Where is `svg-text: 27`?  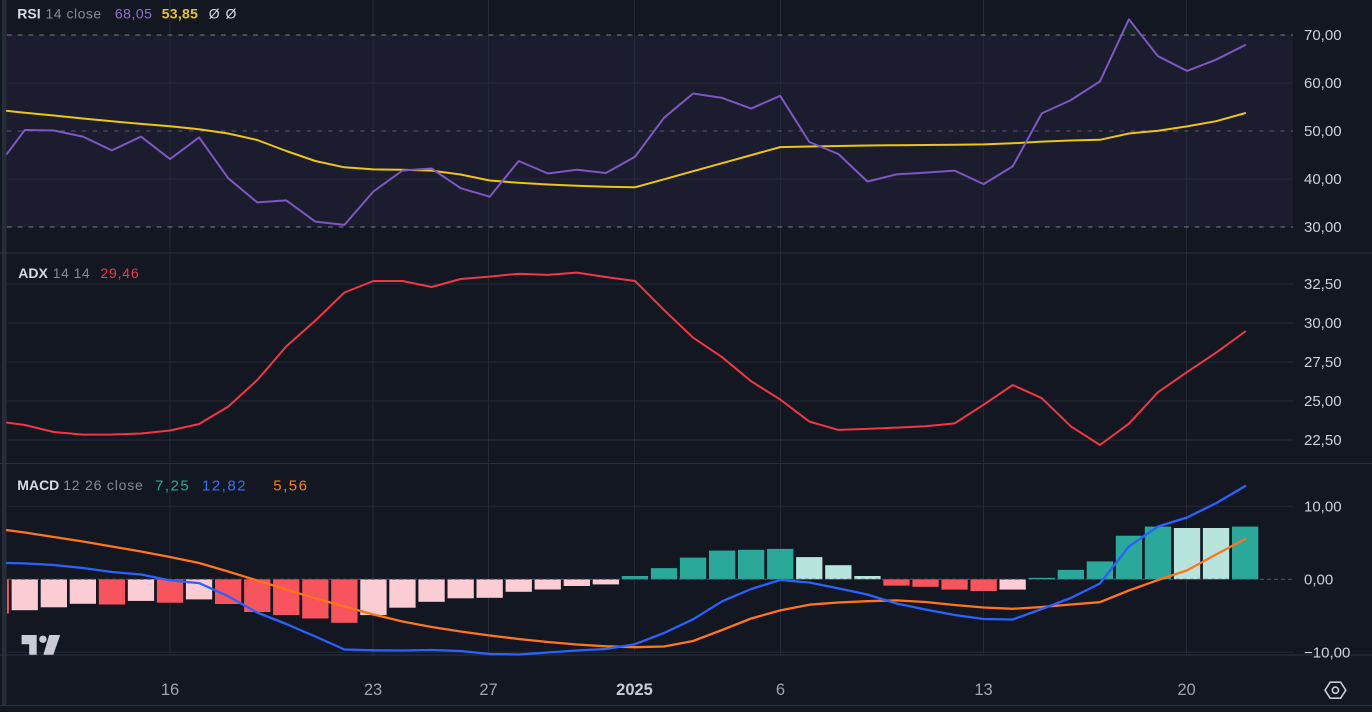 svg-text: 27 is located at coordinates (488, 690).